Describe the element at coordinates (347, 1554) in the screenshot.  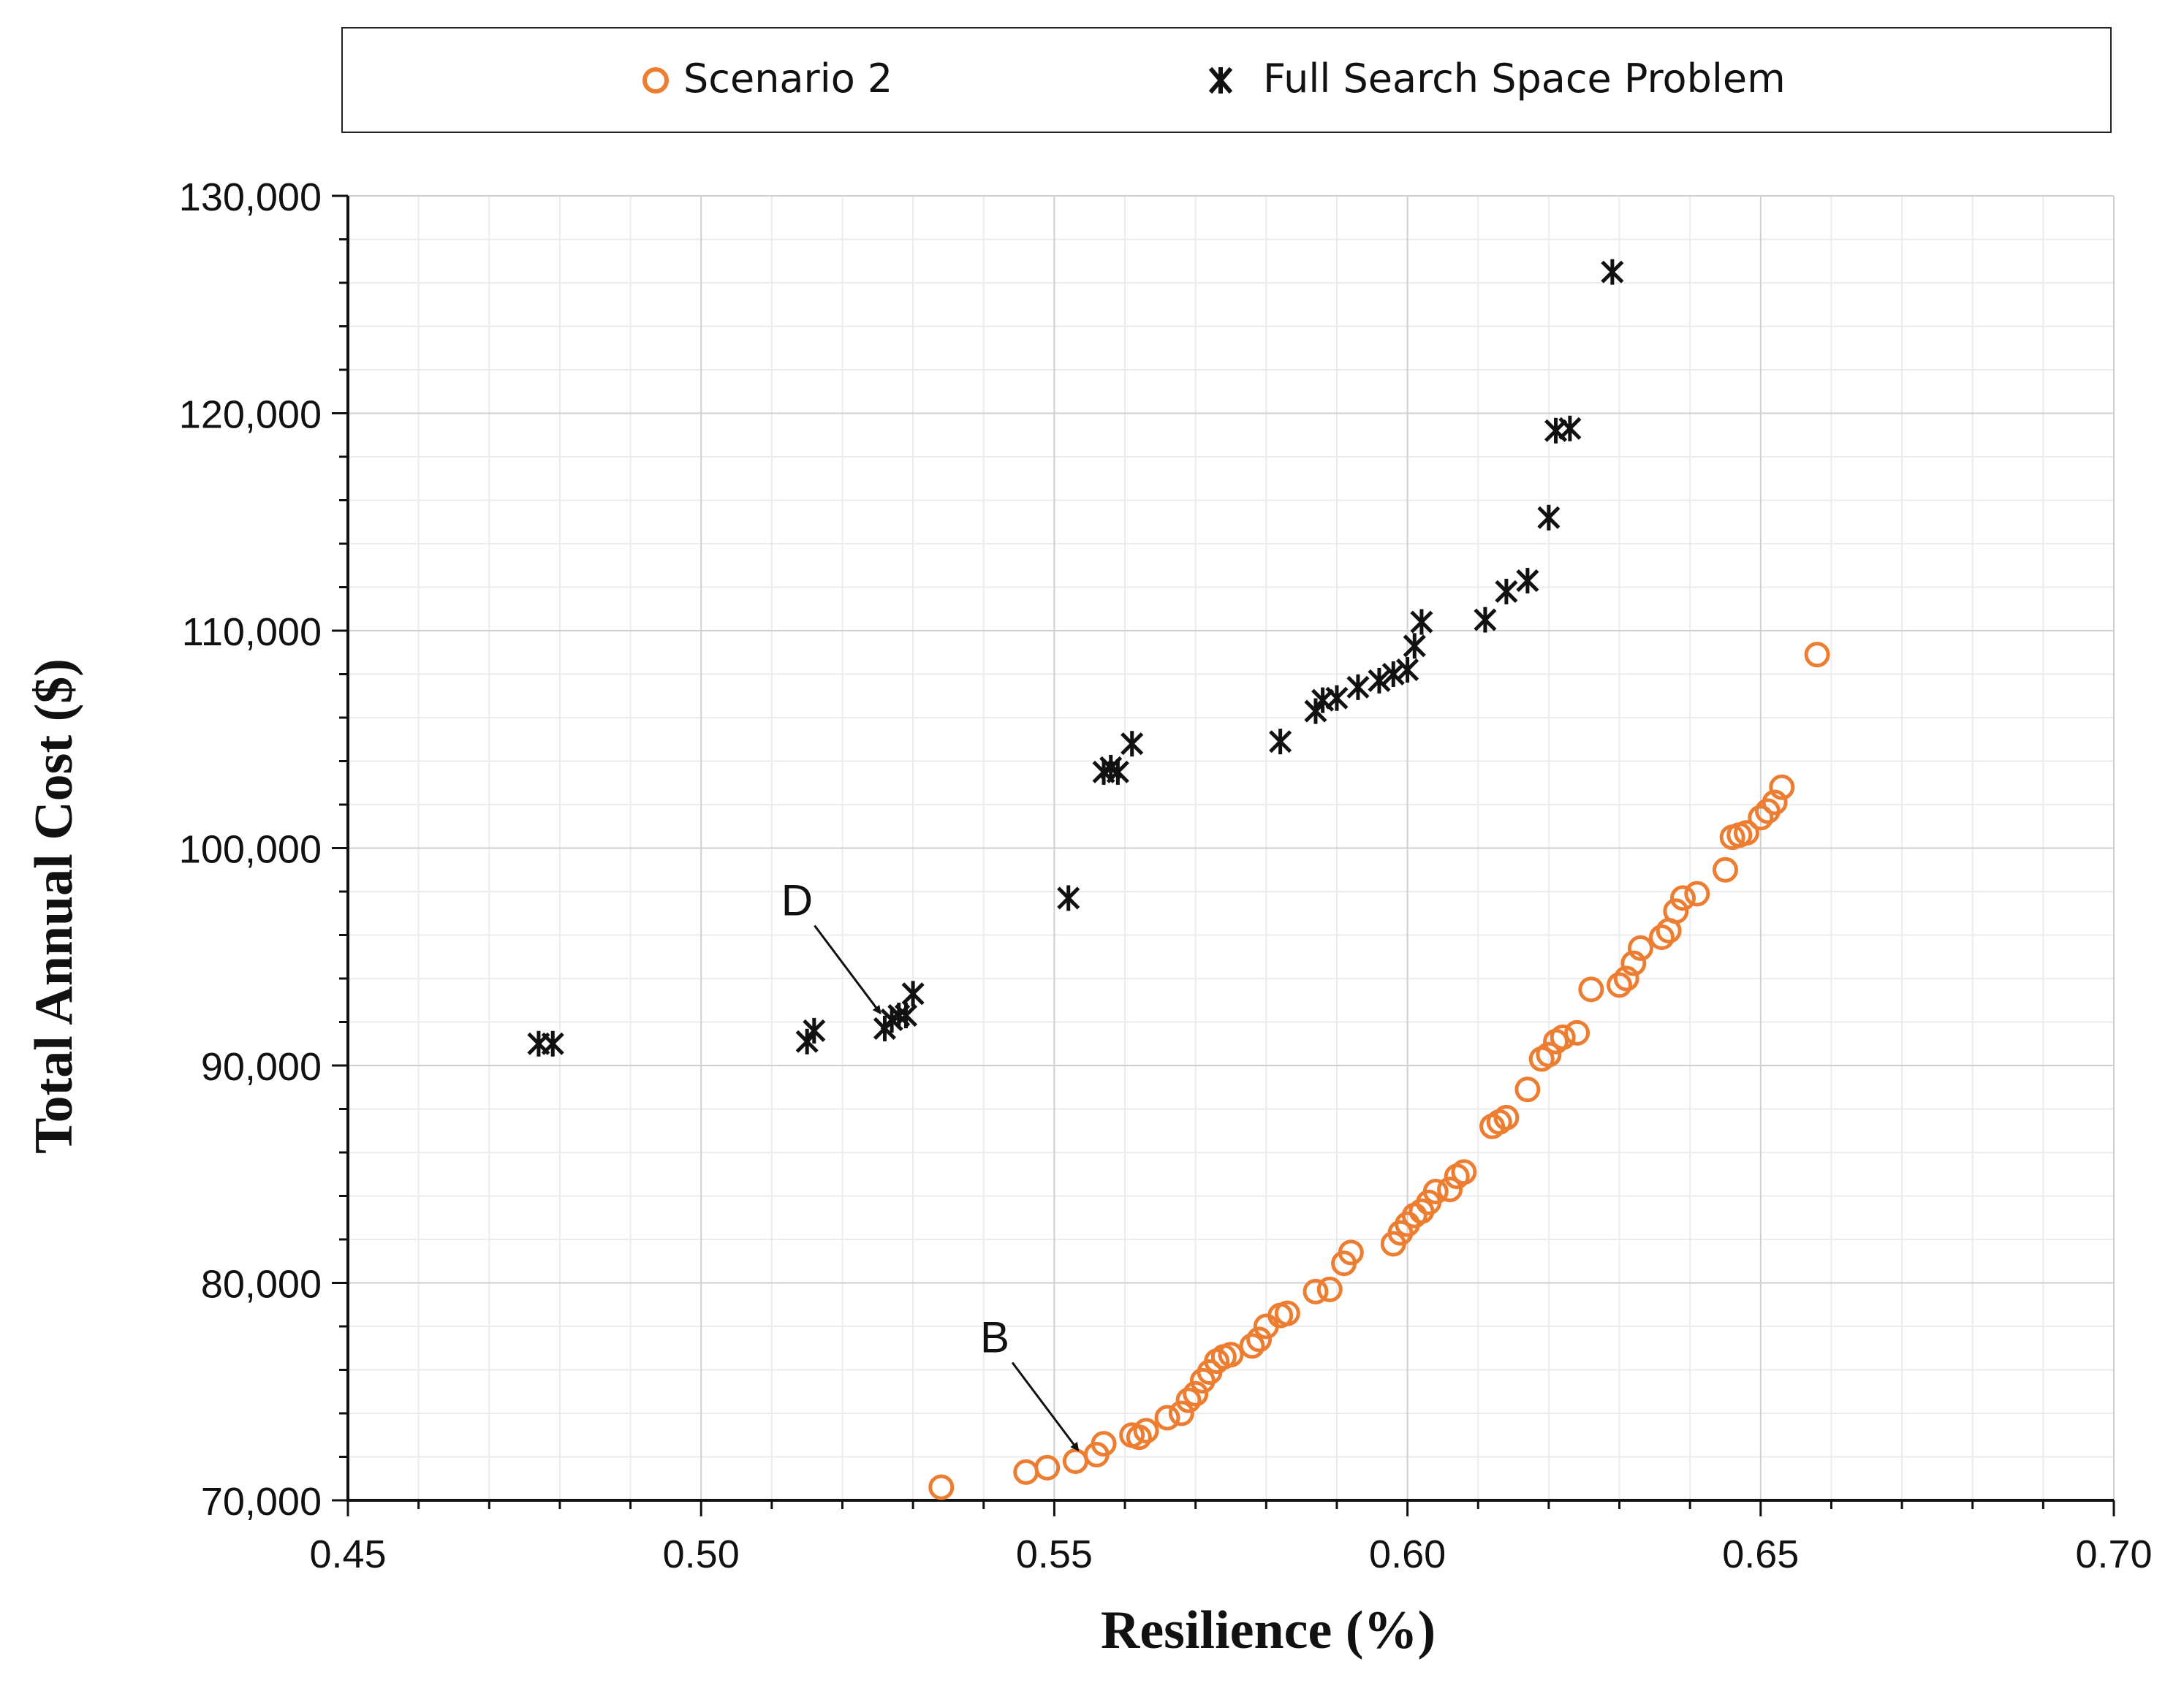
I see `x-tick-label: 0.45` at that location.